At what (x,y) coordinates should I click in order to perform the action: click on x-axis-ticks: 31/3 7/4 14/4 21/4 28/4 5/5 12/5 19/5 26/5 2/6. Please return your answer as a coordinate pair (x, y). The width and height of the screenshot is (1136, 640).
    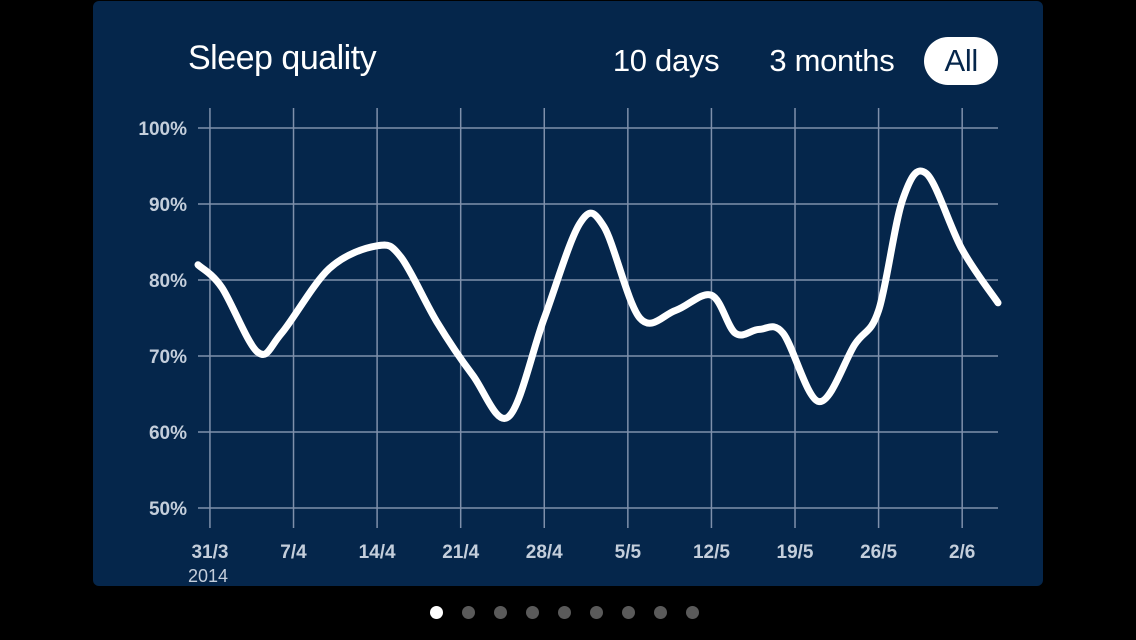
    Looking at the image, I should click on (583, 552).